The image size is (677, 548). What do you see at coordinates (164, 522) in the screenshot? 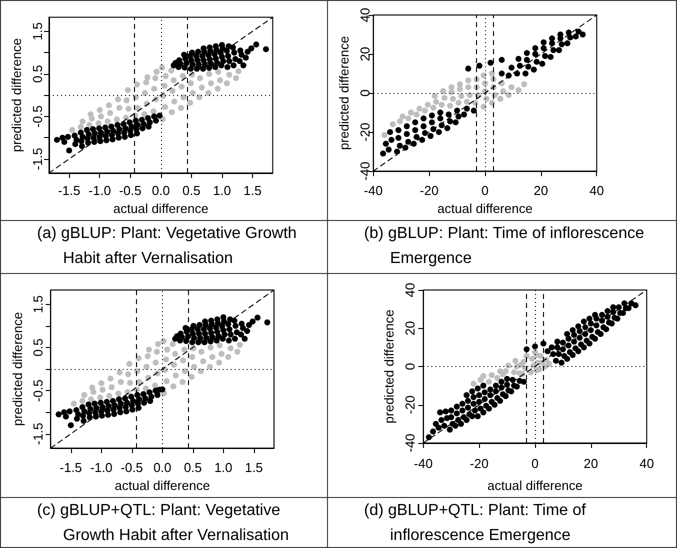
I see `text: (c) gBLUP+QTL: Plant: Vegetative Growth Habit after Vernalisation` at bounding box center [164, 522].